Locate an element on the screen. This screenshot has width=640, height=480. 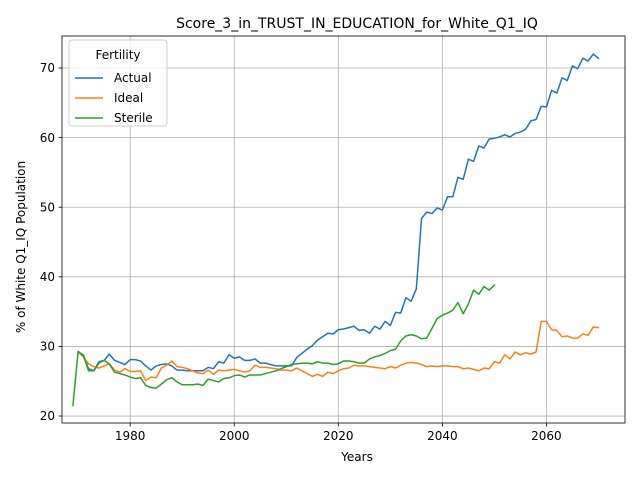
legend-box is located at coordinates (118, 83).